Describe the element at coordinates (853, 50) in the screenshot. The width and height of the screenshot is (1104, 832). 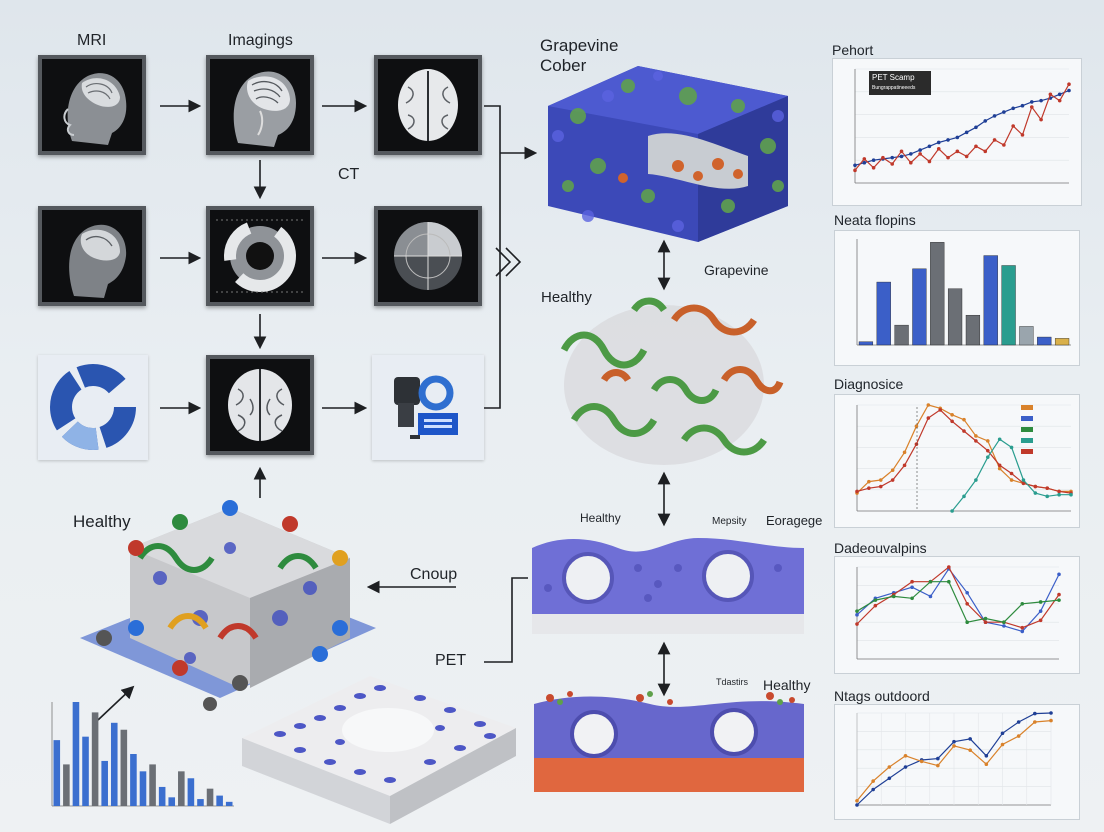
I see `chart1-title: Pehort` at that location.